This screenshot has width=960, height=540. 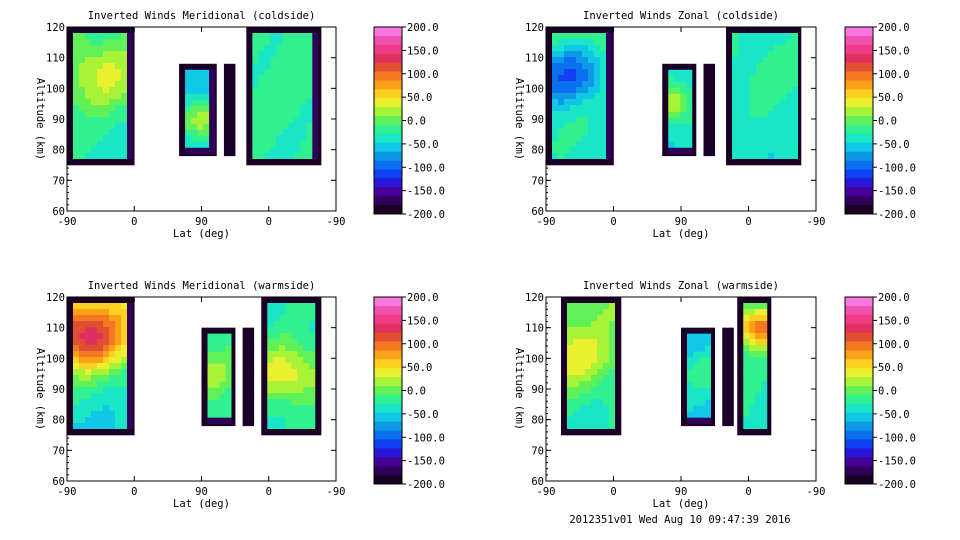 What do you see at coordinates (426, 192) in the screenshot?
I see `colorbar-tick-label: -150.0` at bounding box center [426, 192].